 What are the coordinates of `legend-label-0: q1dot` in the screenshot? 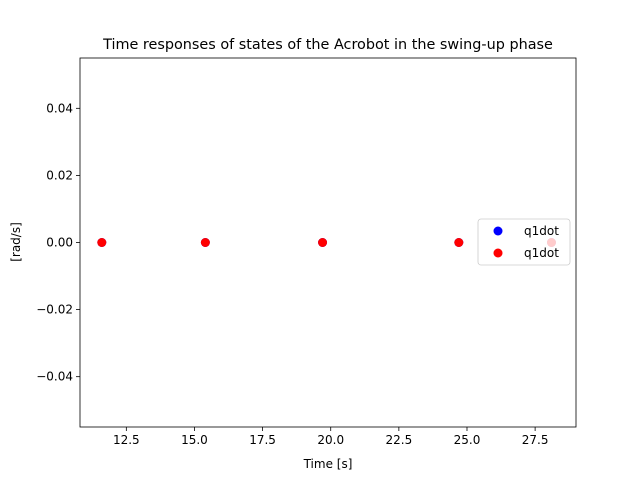 It's located at (541, 231).